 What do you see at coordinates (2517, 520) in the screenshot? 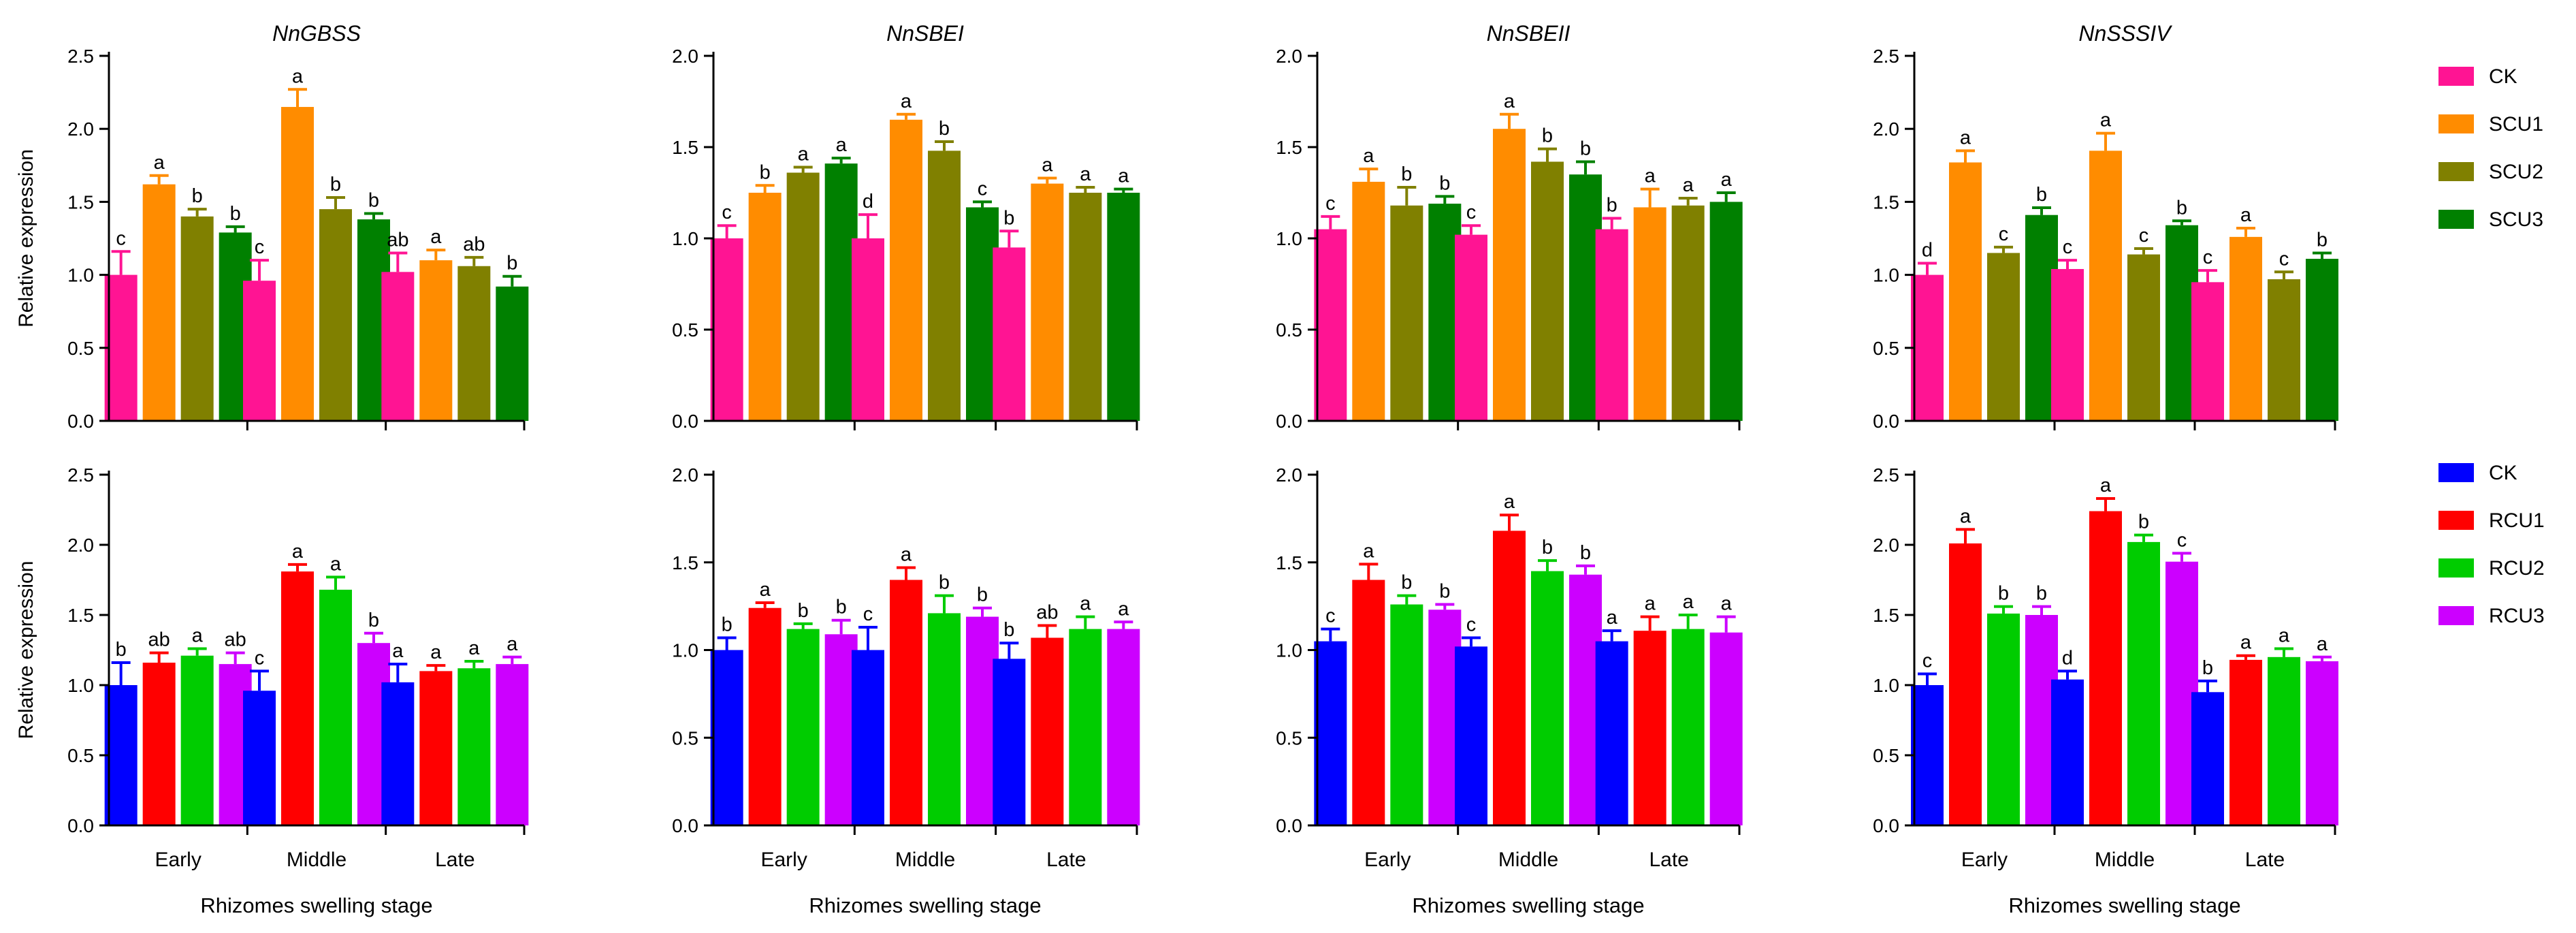
I see `legend-label-rcu1: RCU1` at bounding box center [2517, 520].